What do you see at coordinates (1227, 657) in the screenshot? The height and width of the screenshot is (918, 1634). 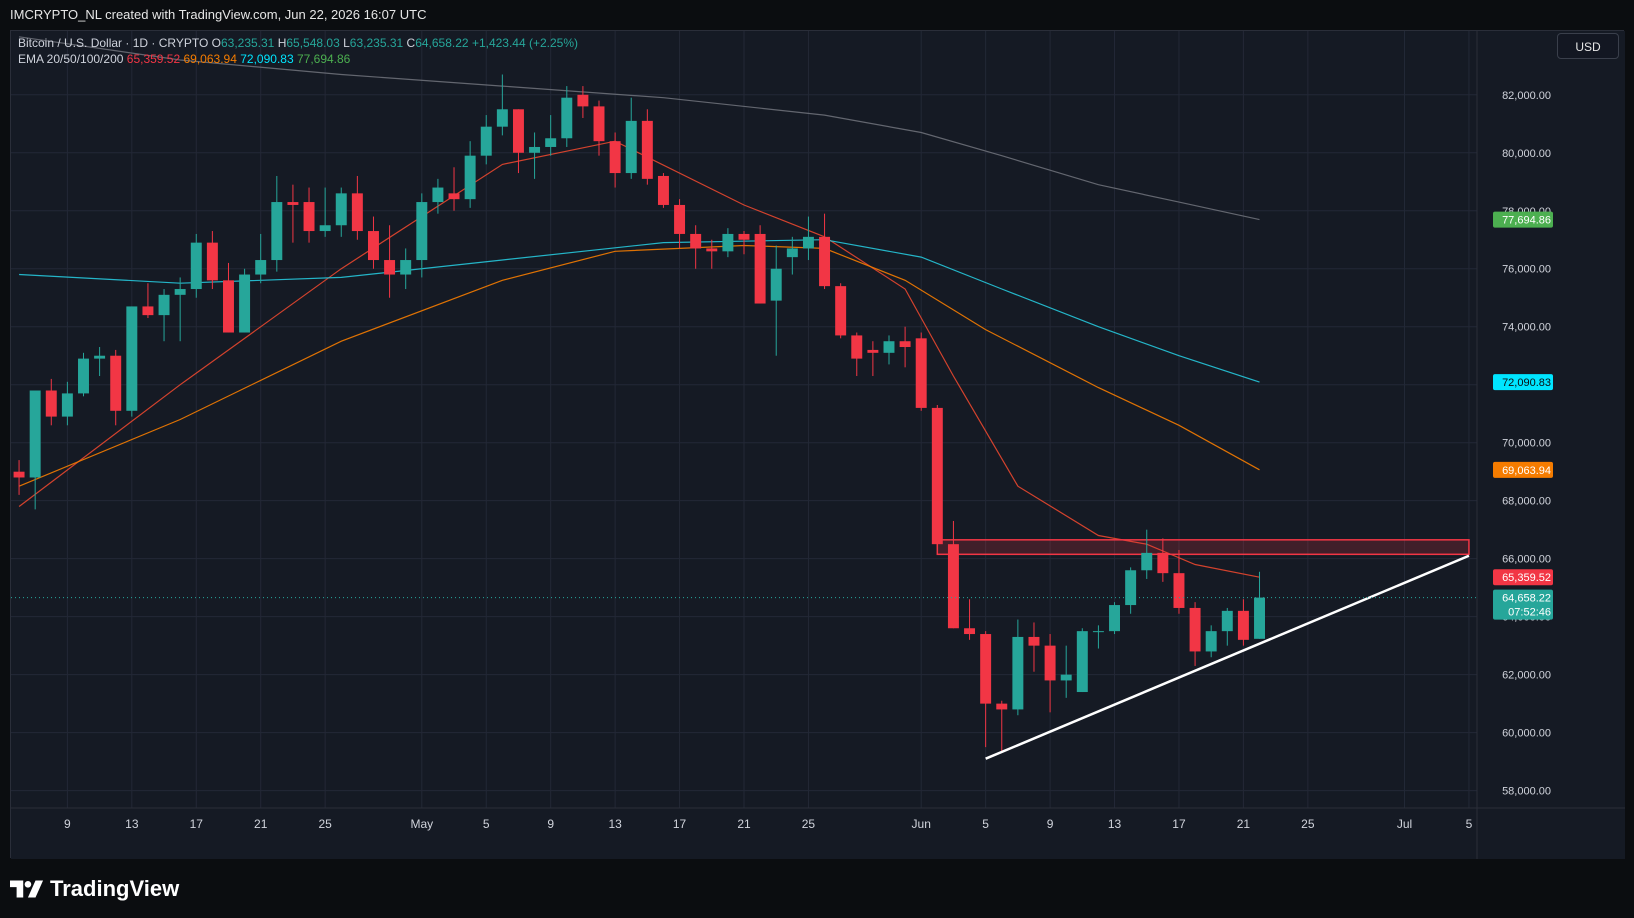 I see `support-trendline` at bounding box center [1227, 657].